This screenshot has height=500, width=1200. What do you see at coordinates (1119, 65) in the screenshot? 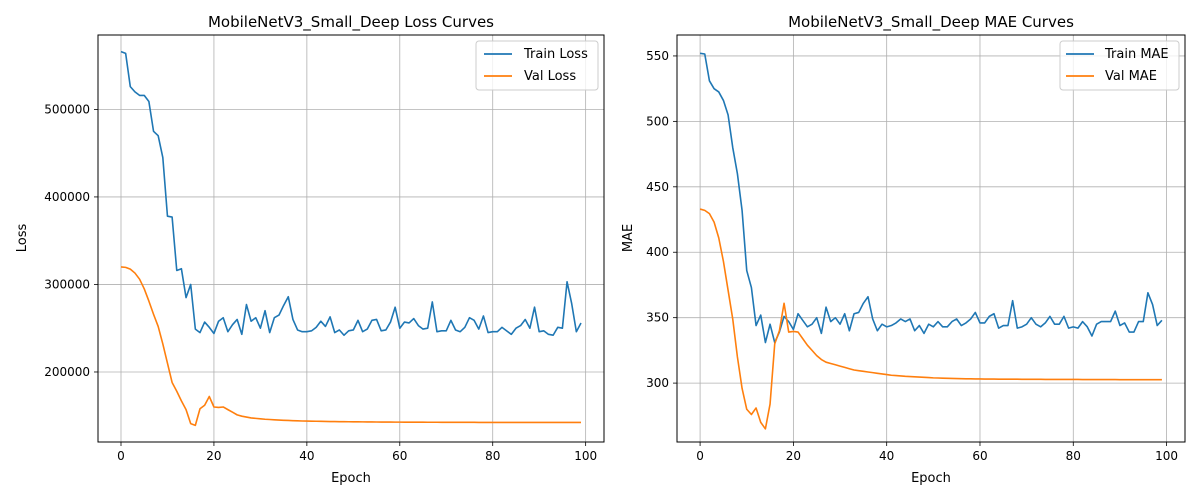
I see `mae-chart-legend: Train MAE Val MAE` at bounding box center [1119, 65].